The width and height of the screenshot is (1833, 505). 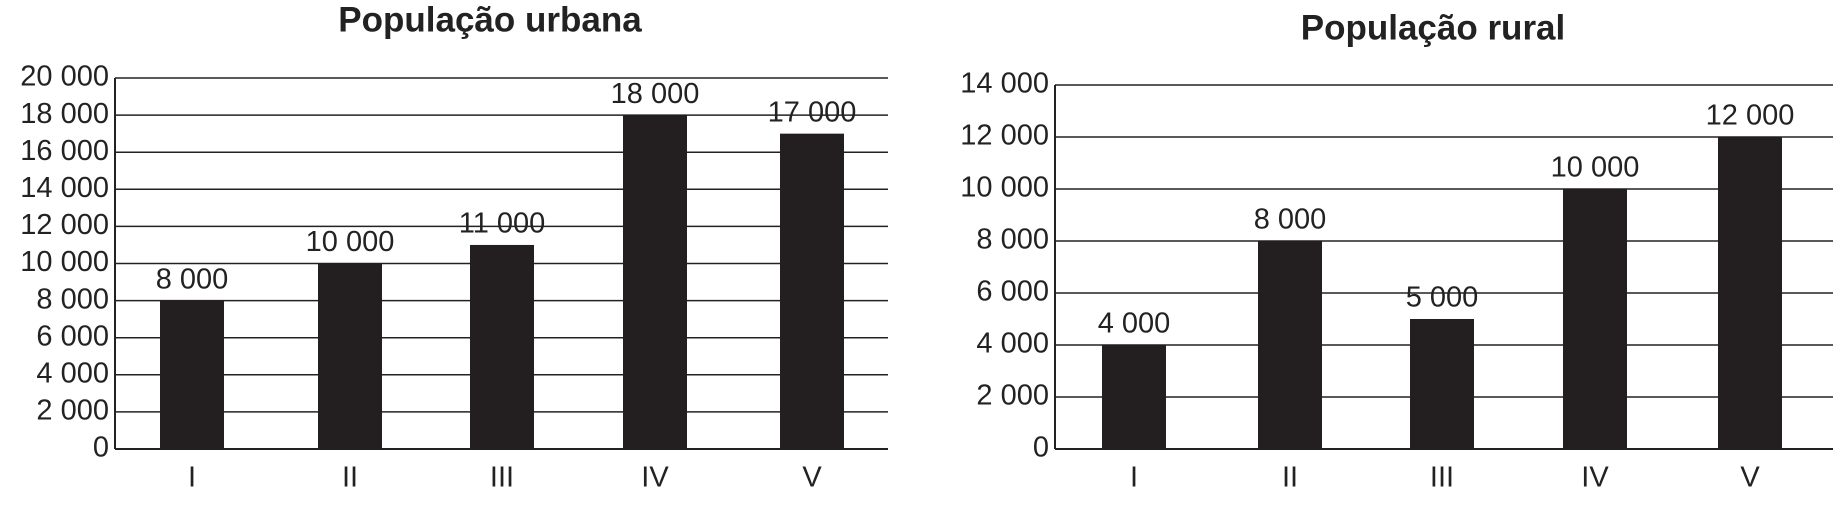 What do you see at coordinates (64, 114) in the screenshot?
I see `y-tick-label: 18 000` at bounding box center [64, 114].